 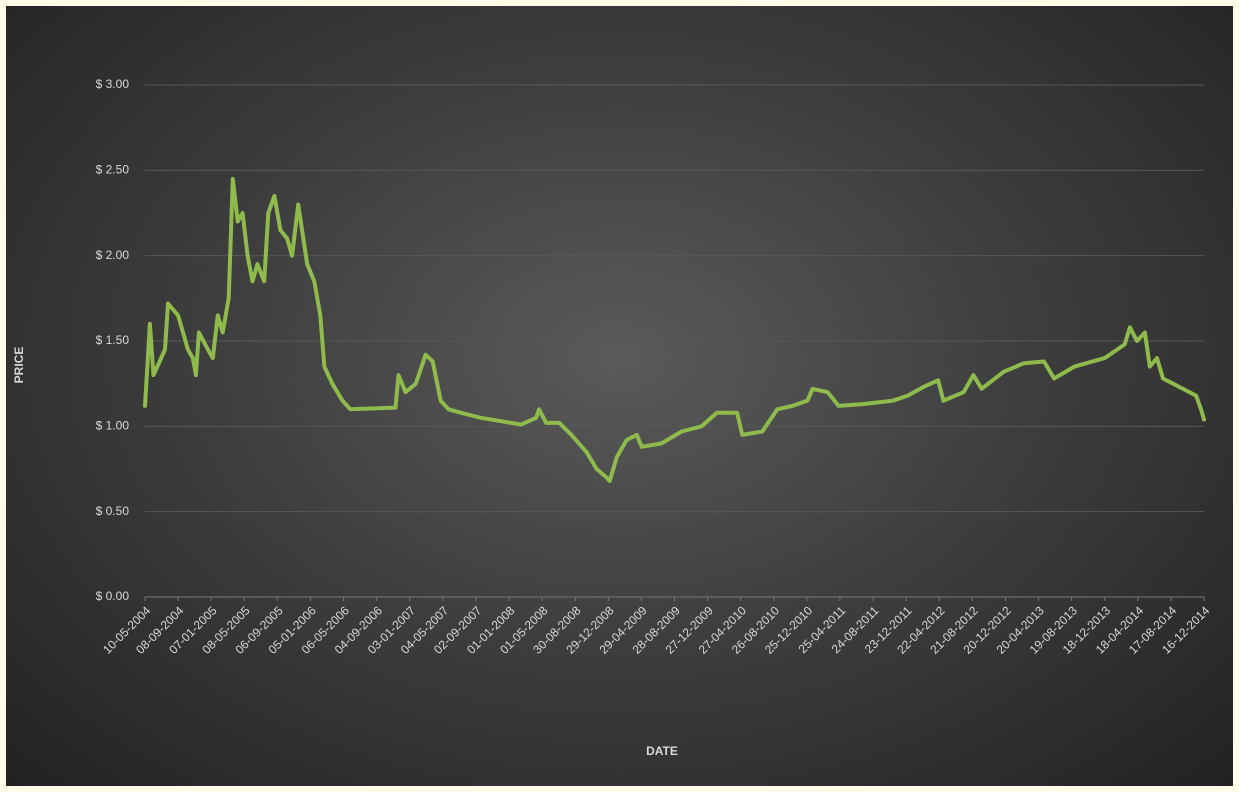 What do you see at coordinates (113, 170) in the screenshot?
I see `y-tick-label: $ 2.50` at bounding box center [113, 170].